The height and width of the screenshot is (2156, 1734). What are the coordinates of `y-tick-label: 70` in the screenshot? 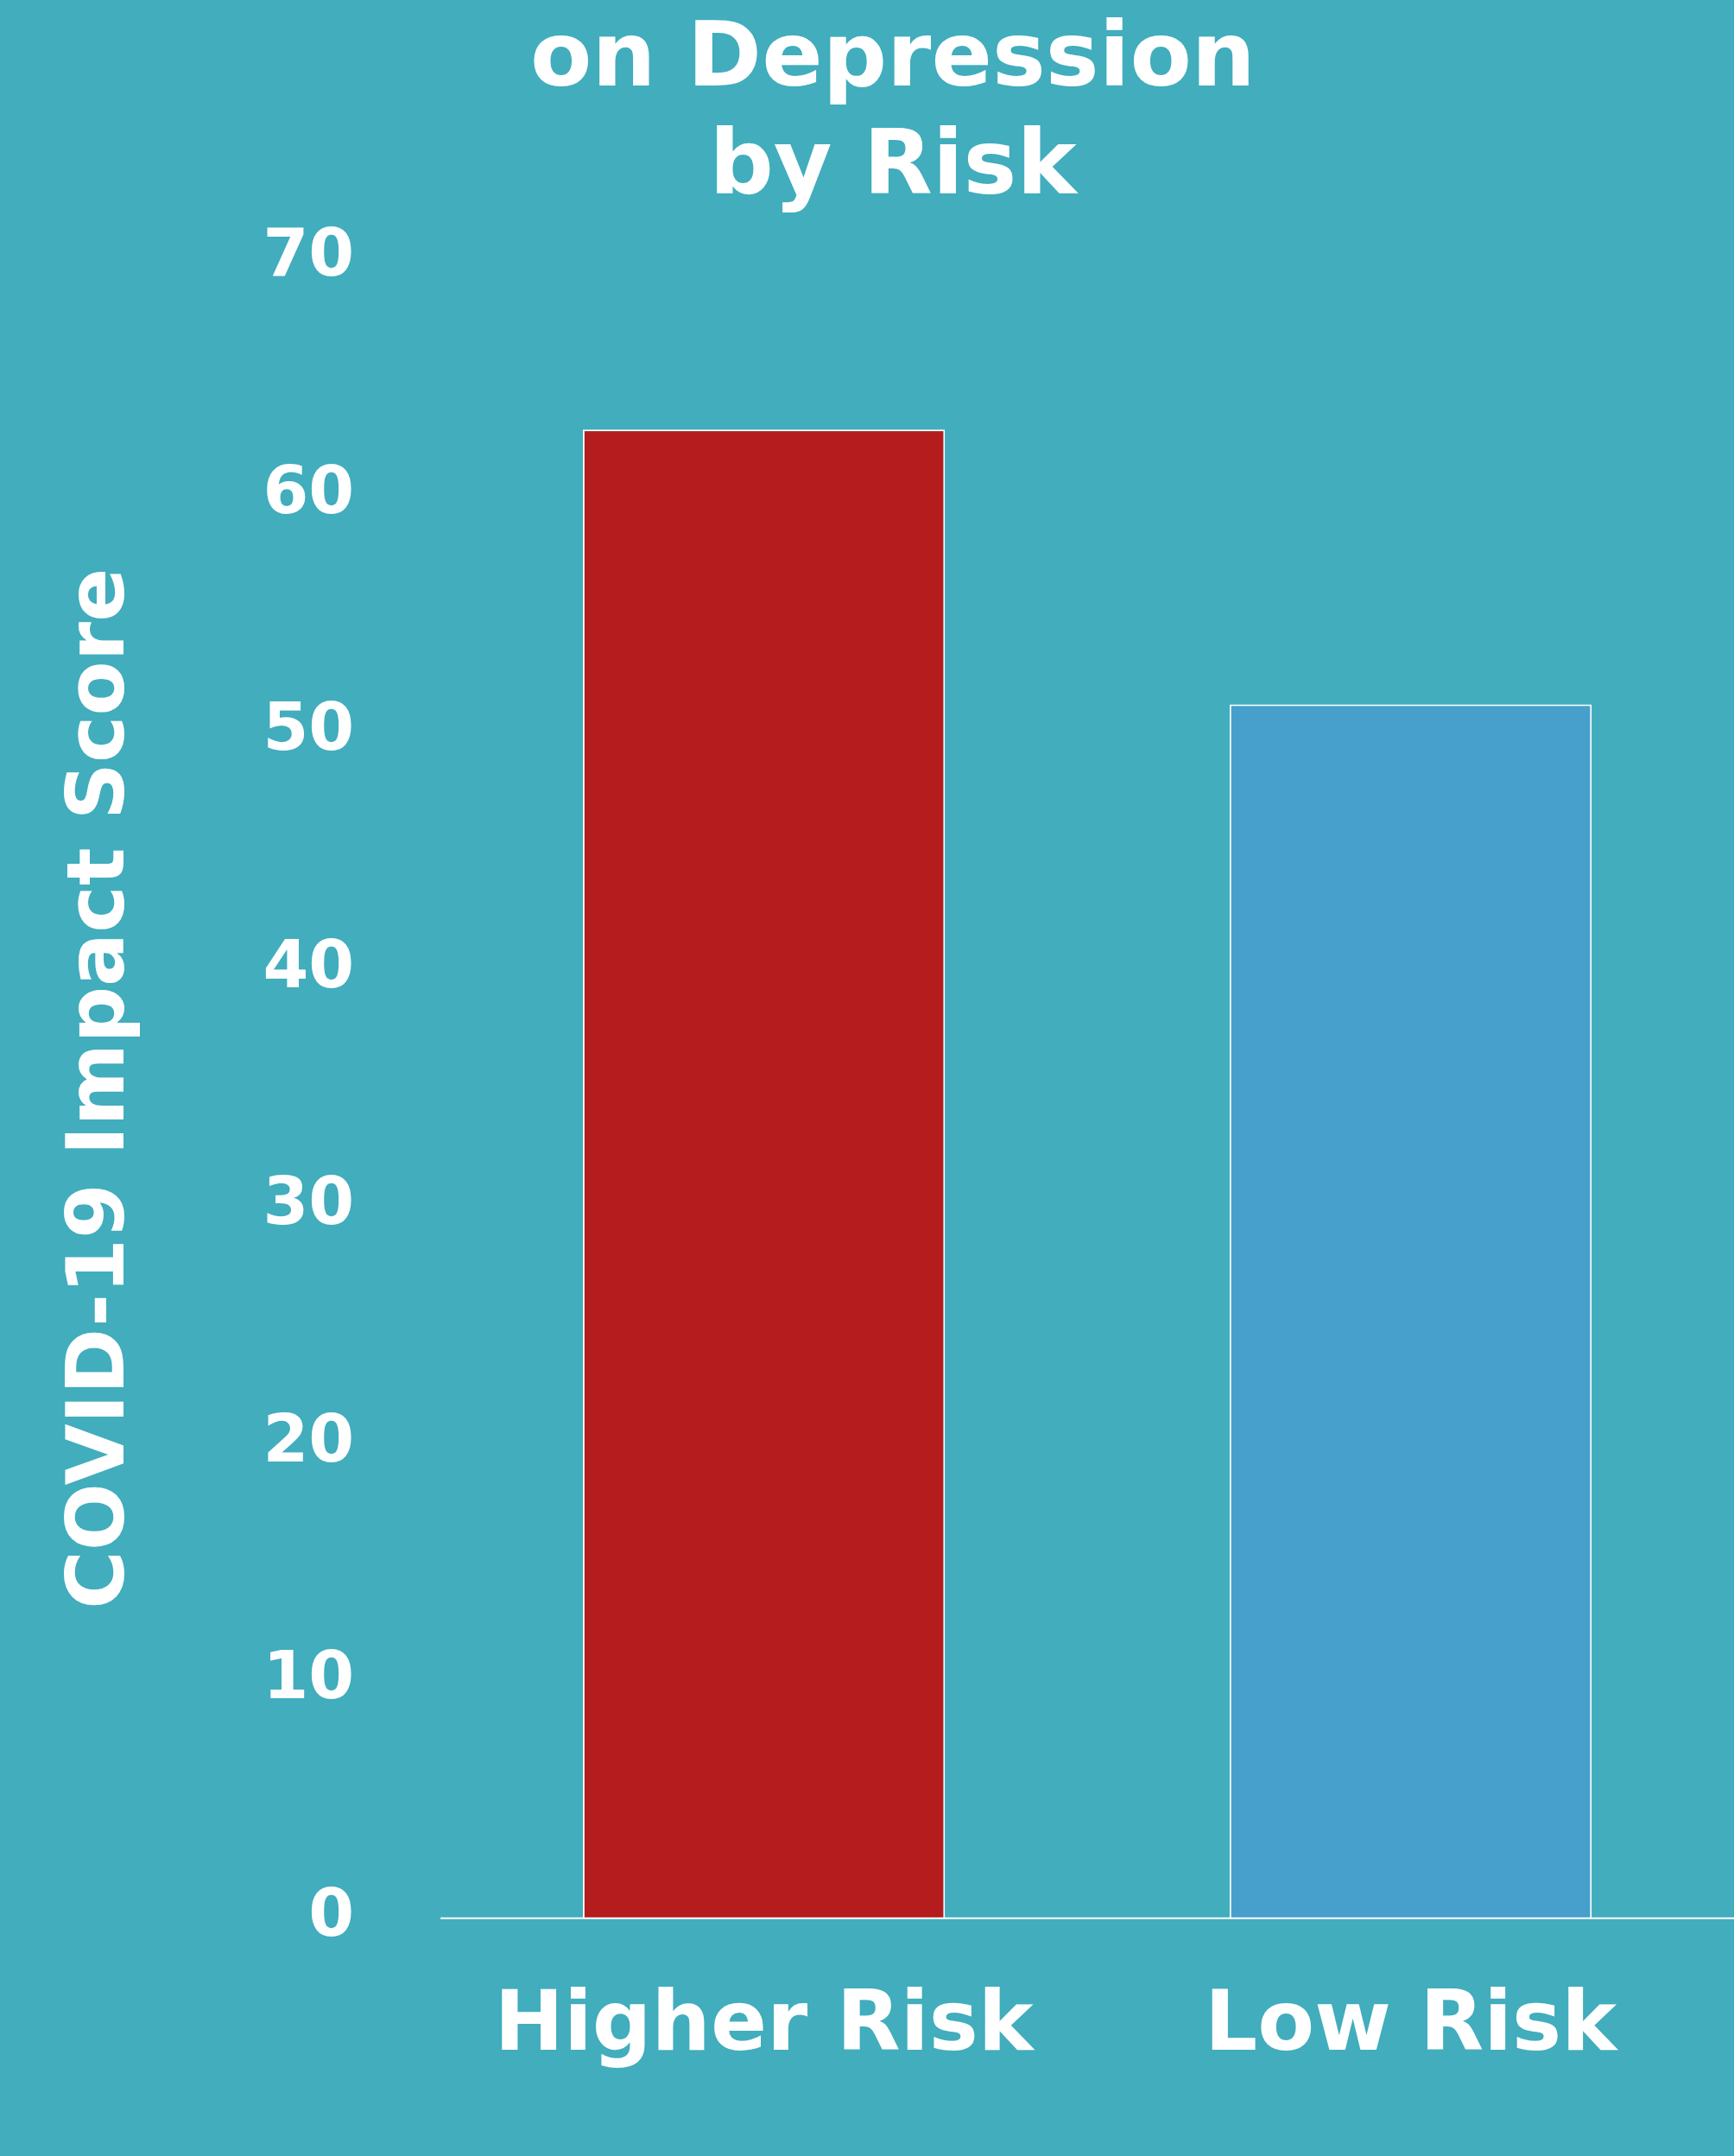 It's located at (309, 253).